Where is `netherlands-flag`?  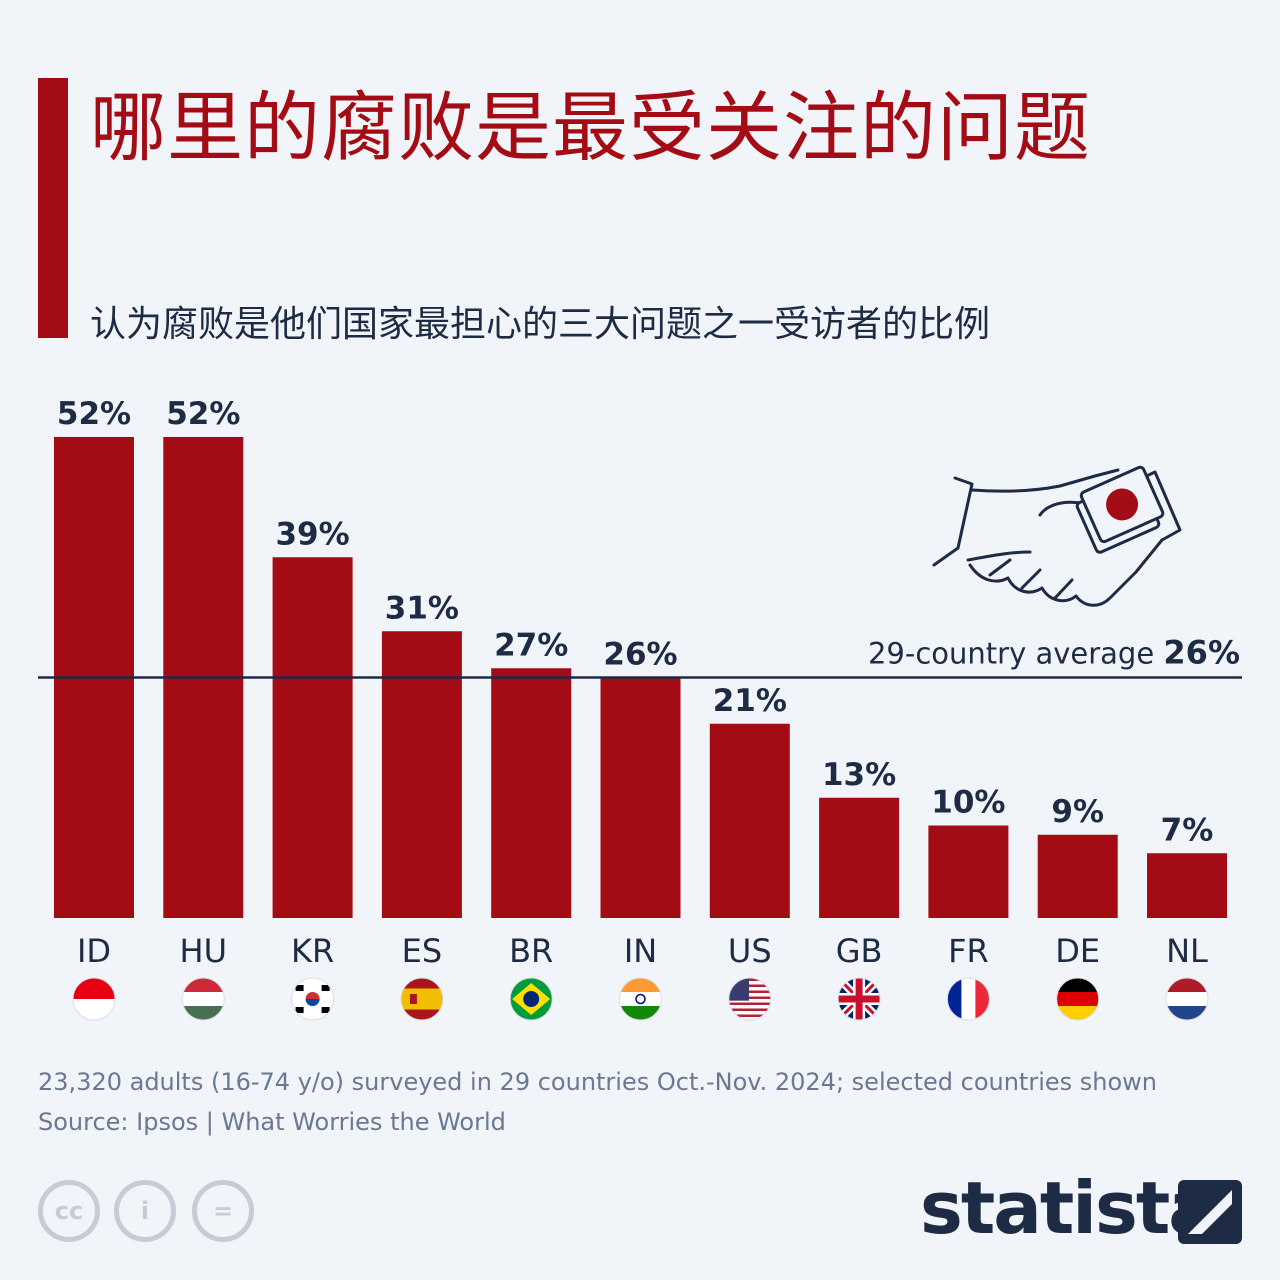 netherlands-flag is located at coordinates (1187, 999).